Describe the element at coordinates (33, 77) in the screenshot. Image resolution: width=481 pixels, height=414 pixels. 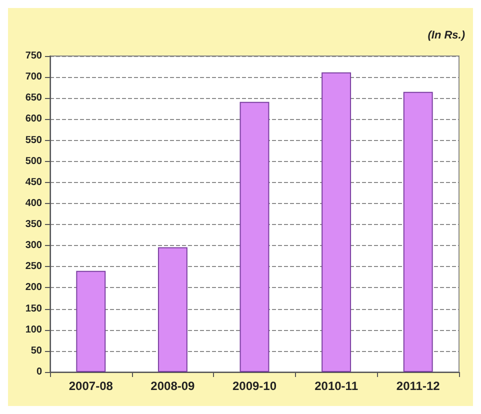
I see `y-tick-label: 700` at that location.